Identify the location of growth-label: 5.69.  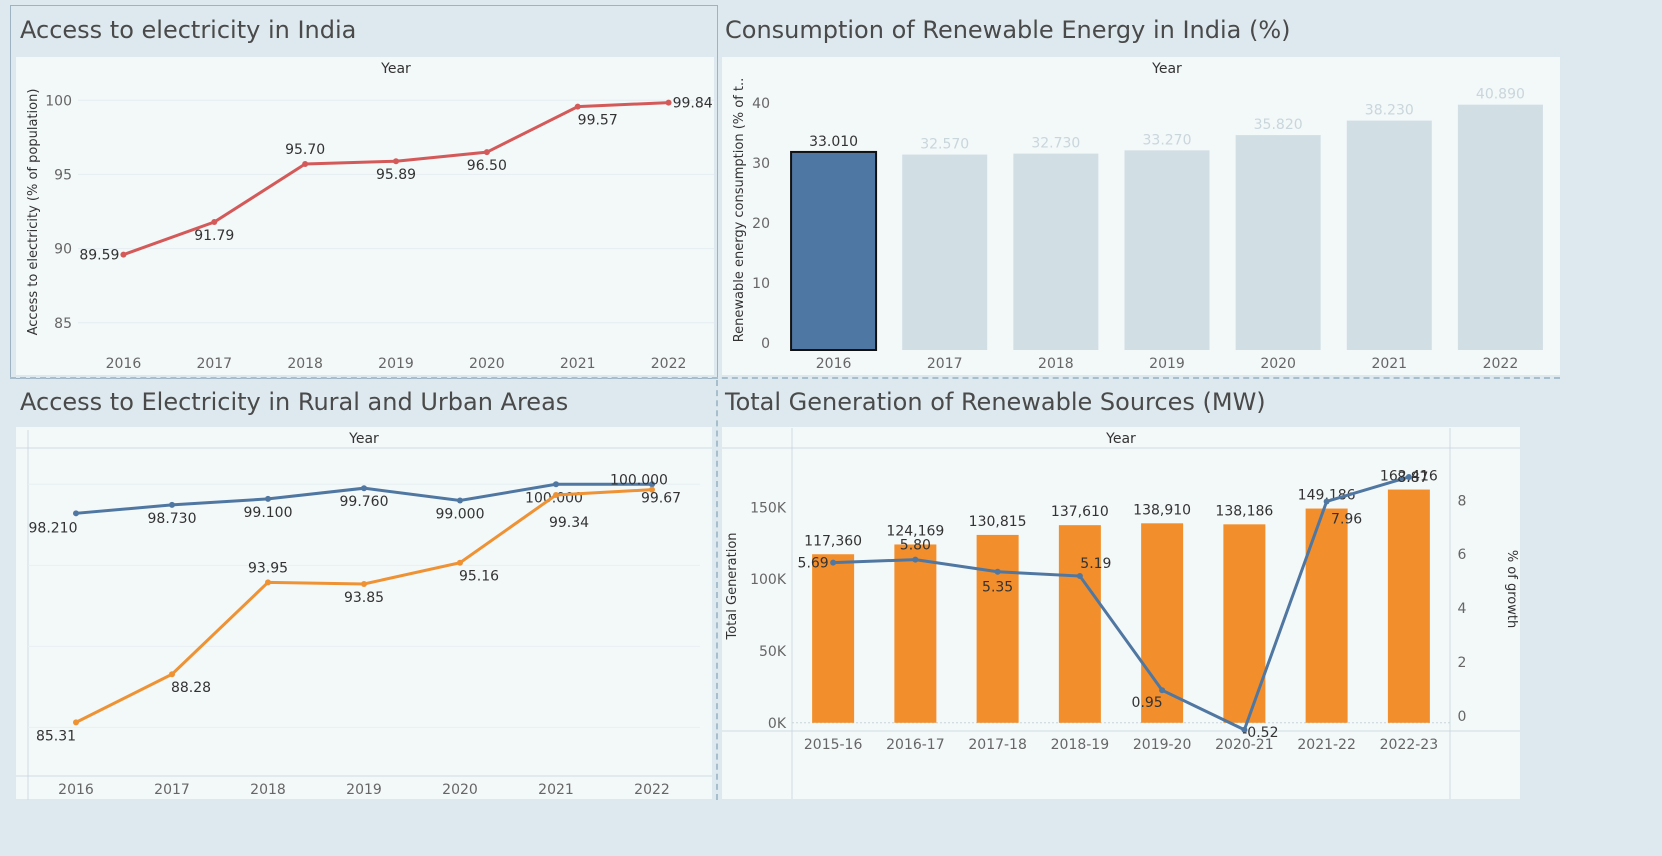
(813, 564).